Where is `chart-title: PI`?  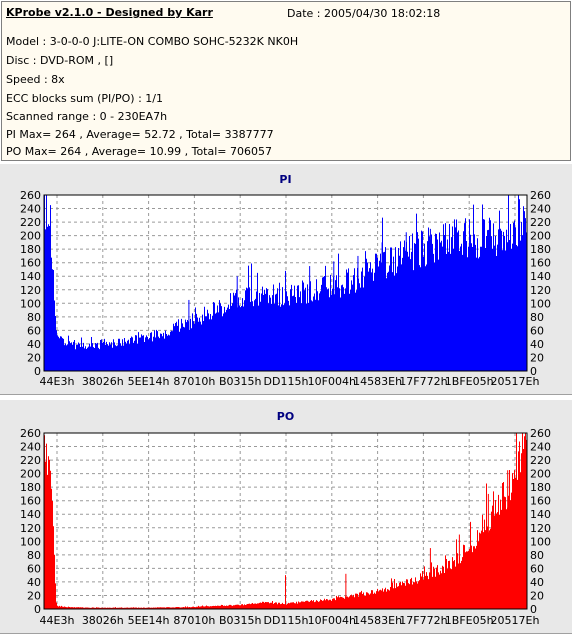
chart-title: PI is located at coordinates (285, 179).